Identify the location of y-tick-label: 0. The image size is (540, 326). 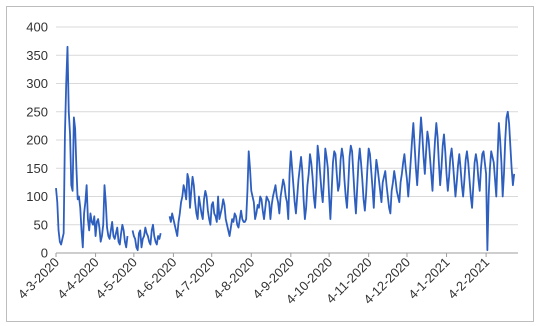
(44, 253).